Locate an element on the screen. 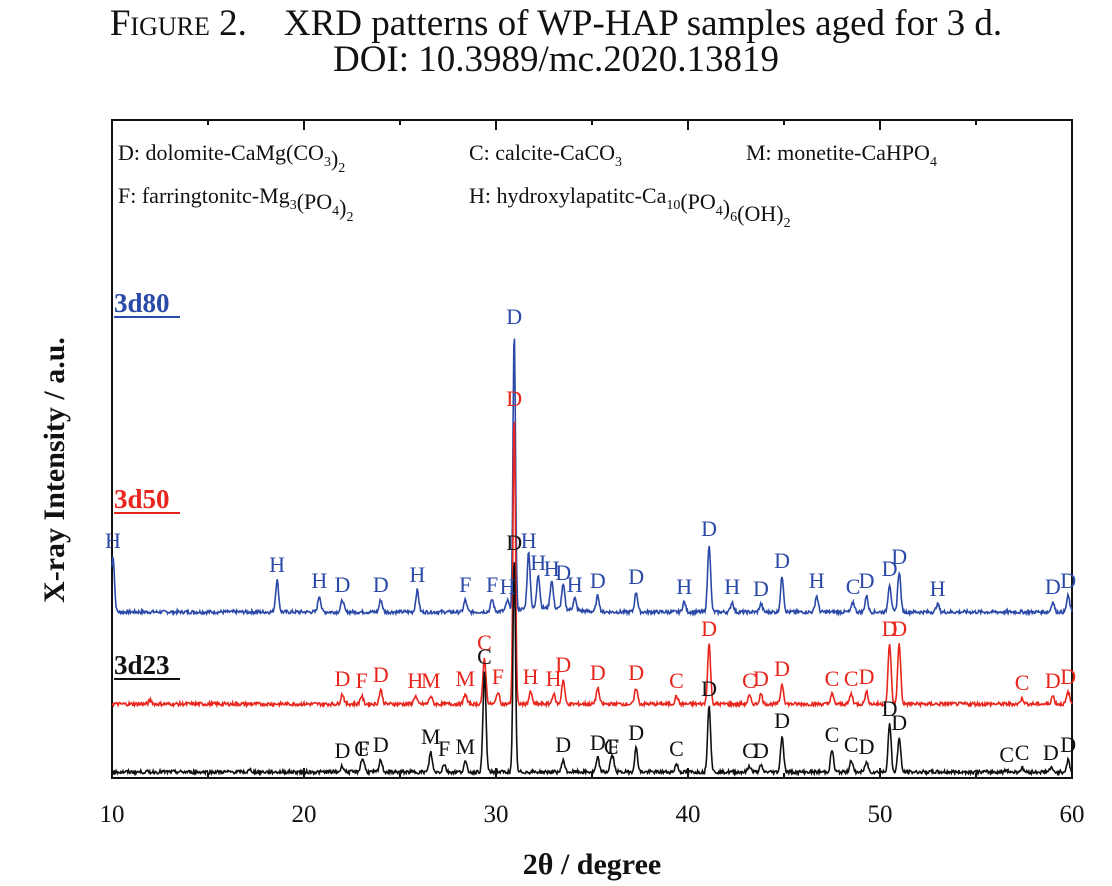 The width and height of the screenshot is (1112, 886). legend-entry-F: F: farringtonitc-Mg3(PO4)2 is located at coordinates (235, 204).